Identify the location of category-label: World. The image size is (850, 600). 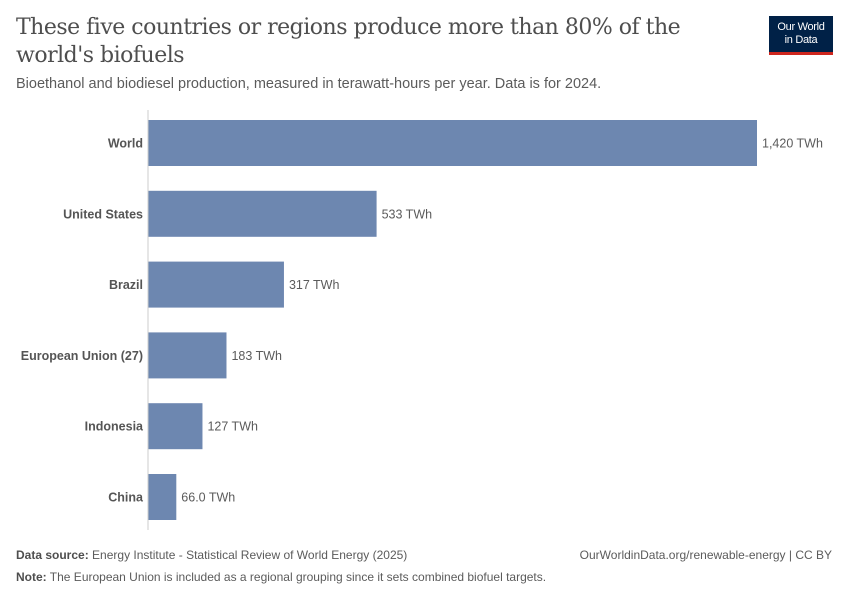
(125, 144).